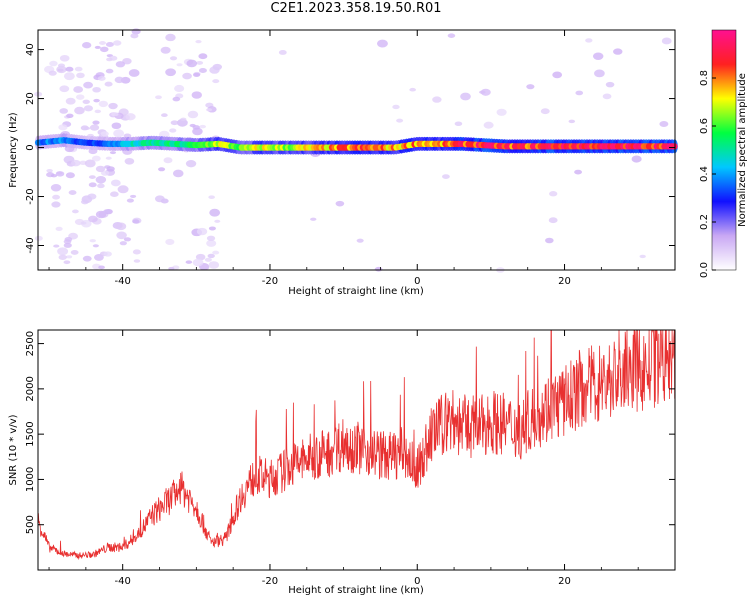 The image size is (750, 600). I want to click on spectrogram-y-tick-label: 40, so click(30, 49).